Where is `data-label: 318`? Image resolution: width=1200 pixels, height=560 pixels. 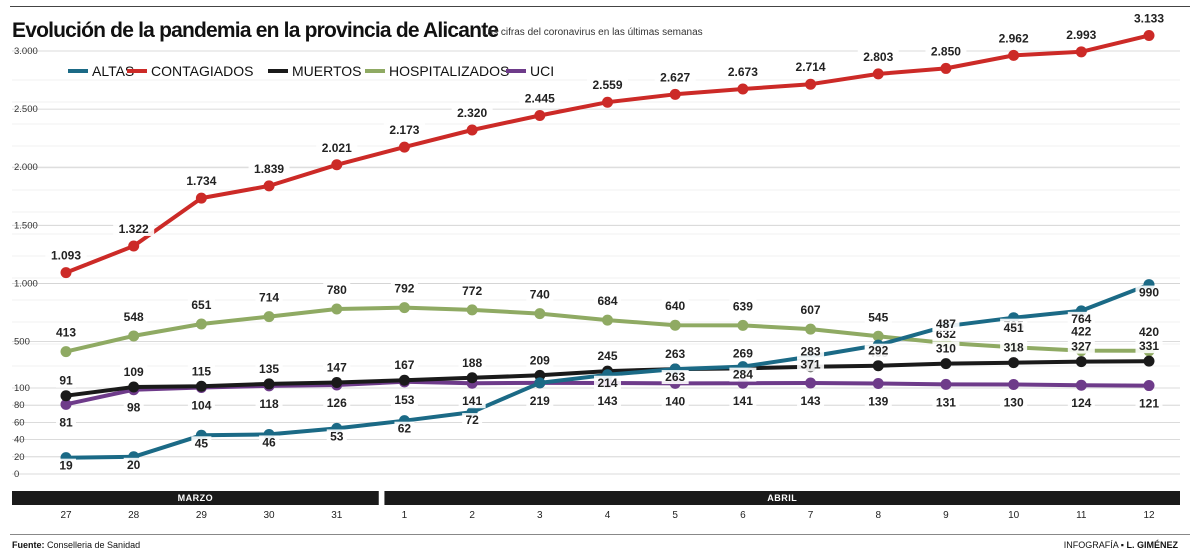 data-label: 318 is located at coordinates (1014, 348).